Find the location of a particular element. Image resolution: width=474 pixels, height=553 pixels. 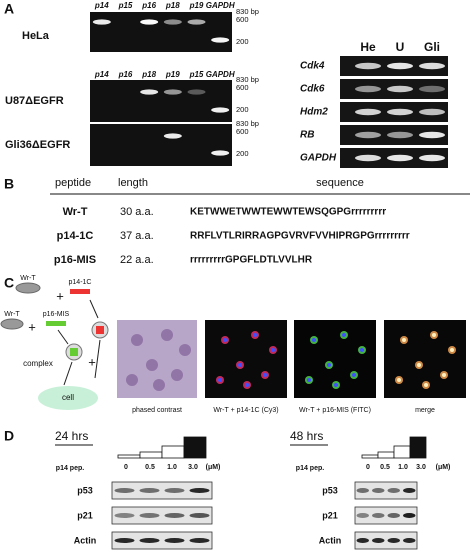

column-label: He is located at coordinates (368, 47).